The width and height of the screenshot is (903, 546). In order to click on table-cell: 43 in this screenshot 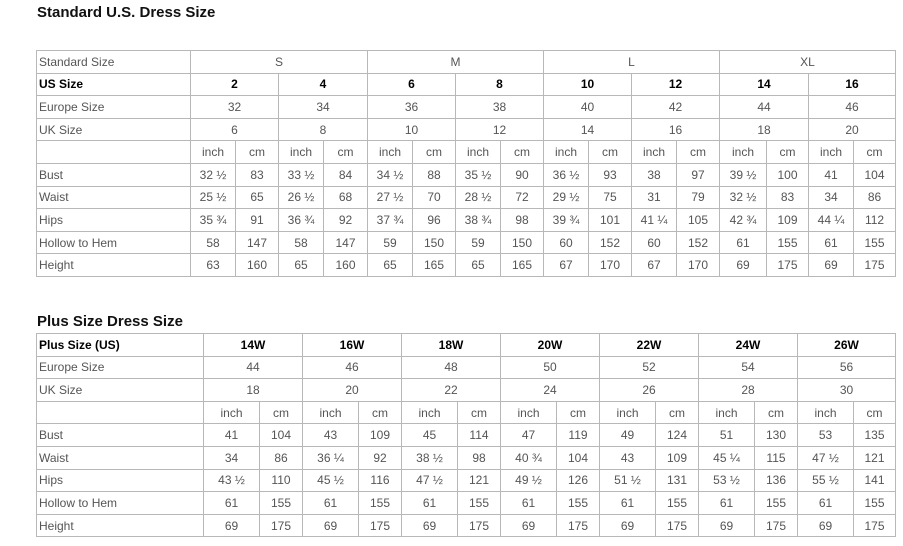, I will do `click(330, 435)`.